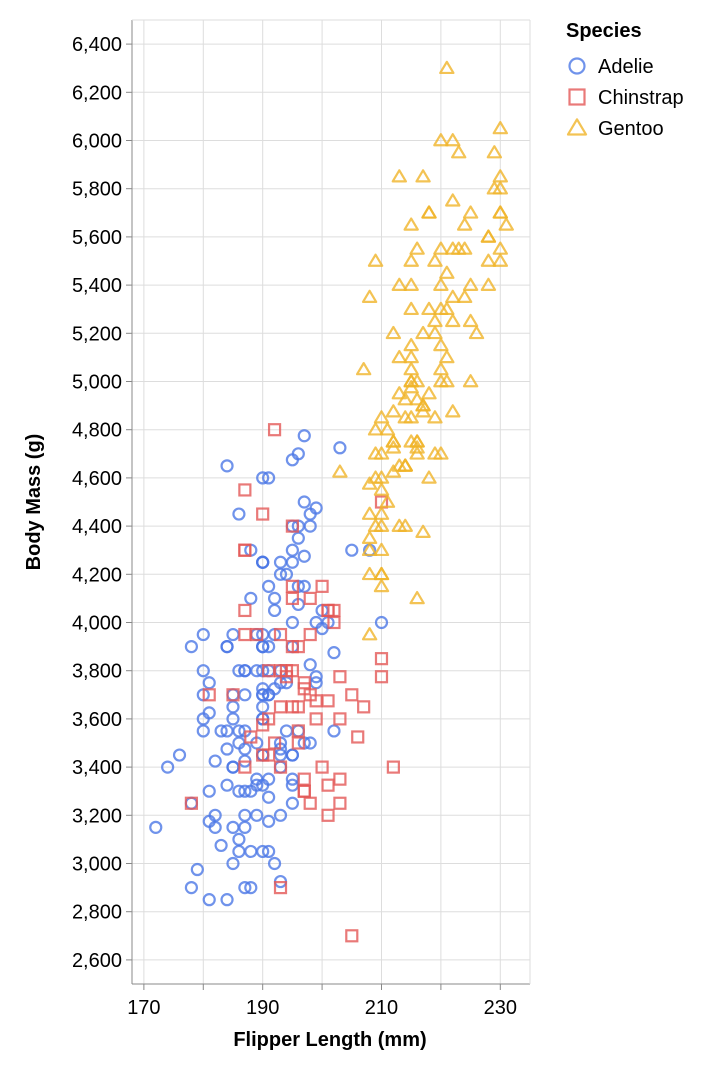  Describe the element at coordinates (97, 816) in the screenshot. I see `y-tick-label: 3,200` at that location.